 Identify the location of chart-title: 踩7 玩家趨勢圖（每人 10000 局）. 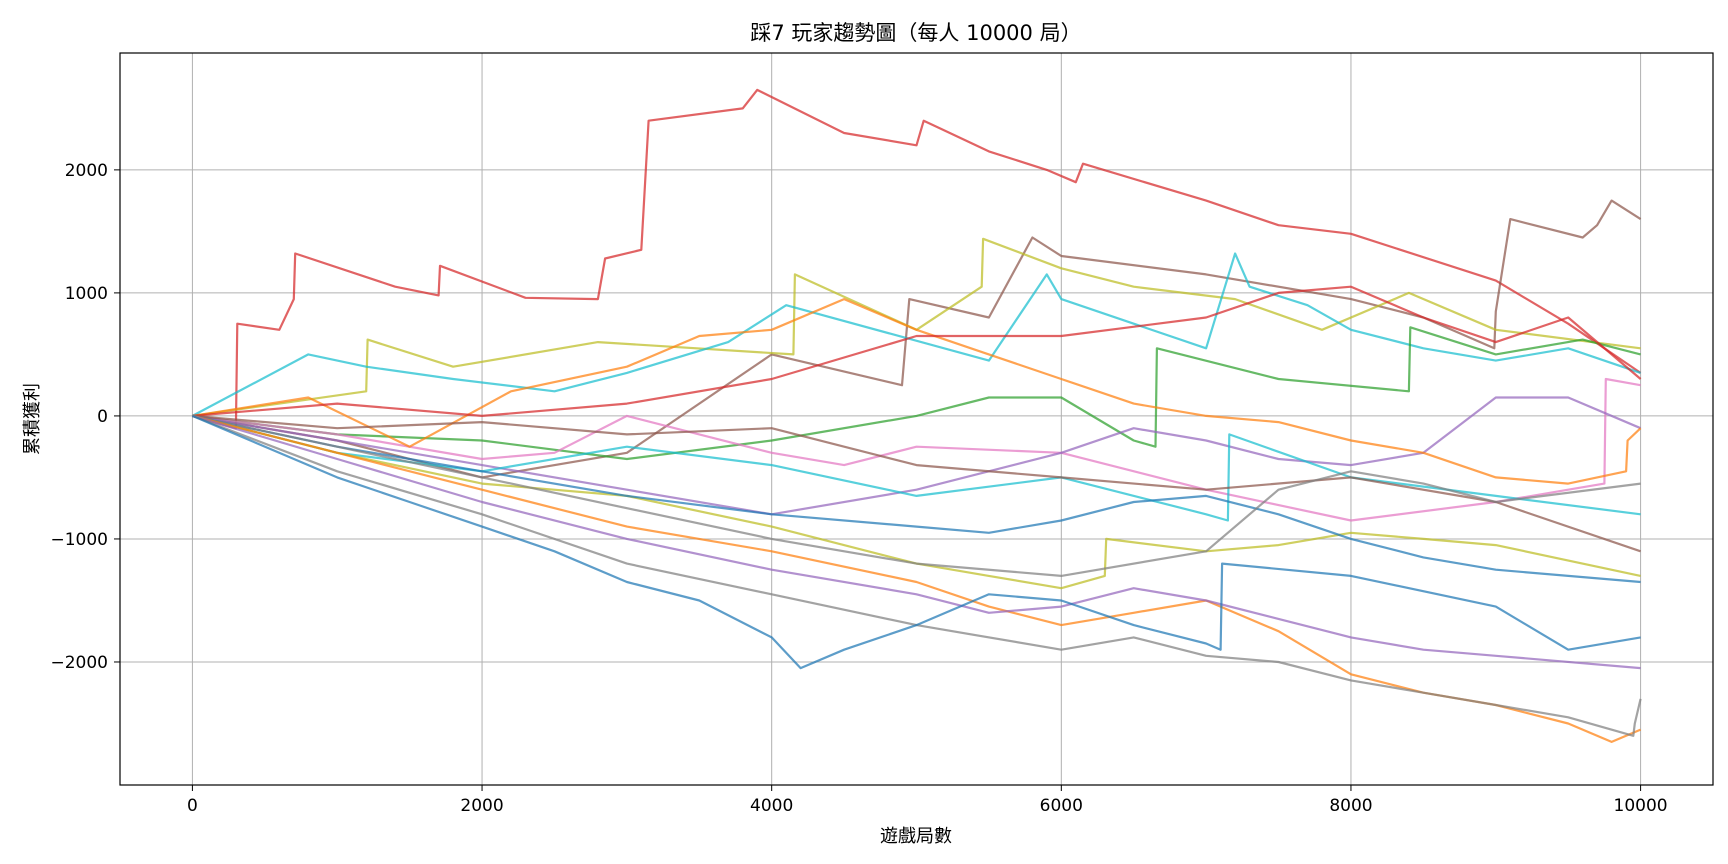
(915, 33).